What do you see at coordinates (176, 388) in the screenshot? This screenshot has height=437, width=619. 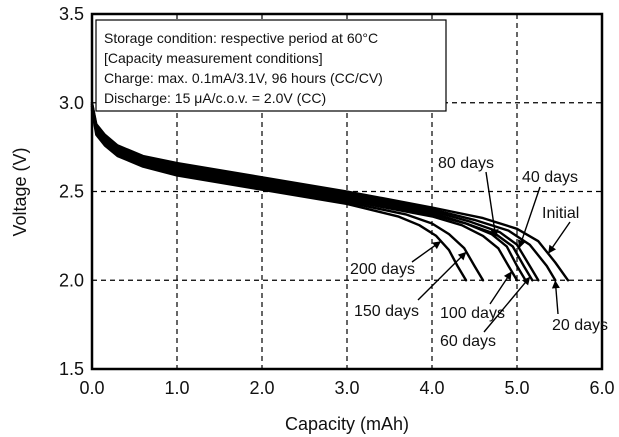 I see `x-tick-label-1: 1.0` at bounding box center [176, 388].